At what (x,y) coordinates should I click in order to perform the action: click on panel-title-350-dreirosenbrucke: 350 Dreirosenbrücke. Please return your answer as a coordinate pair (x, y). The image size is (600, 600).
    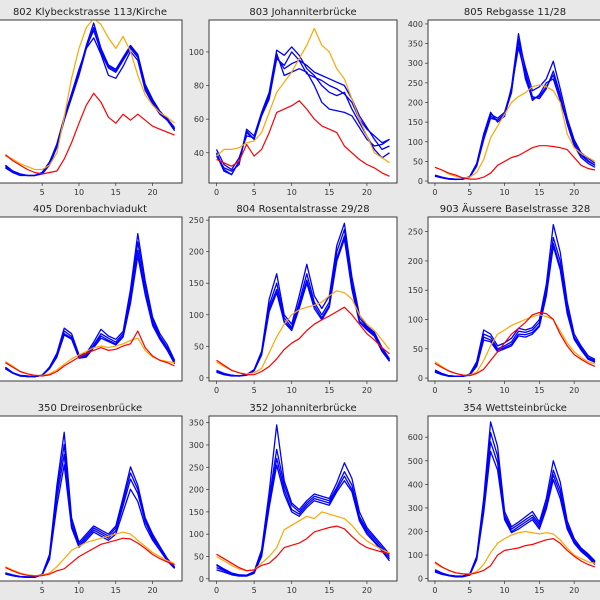
    Looking at the image, I should click on (90, 408).